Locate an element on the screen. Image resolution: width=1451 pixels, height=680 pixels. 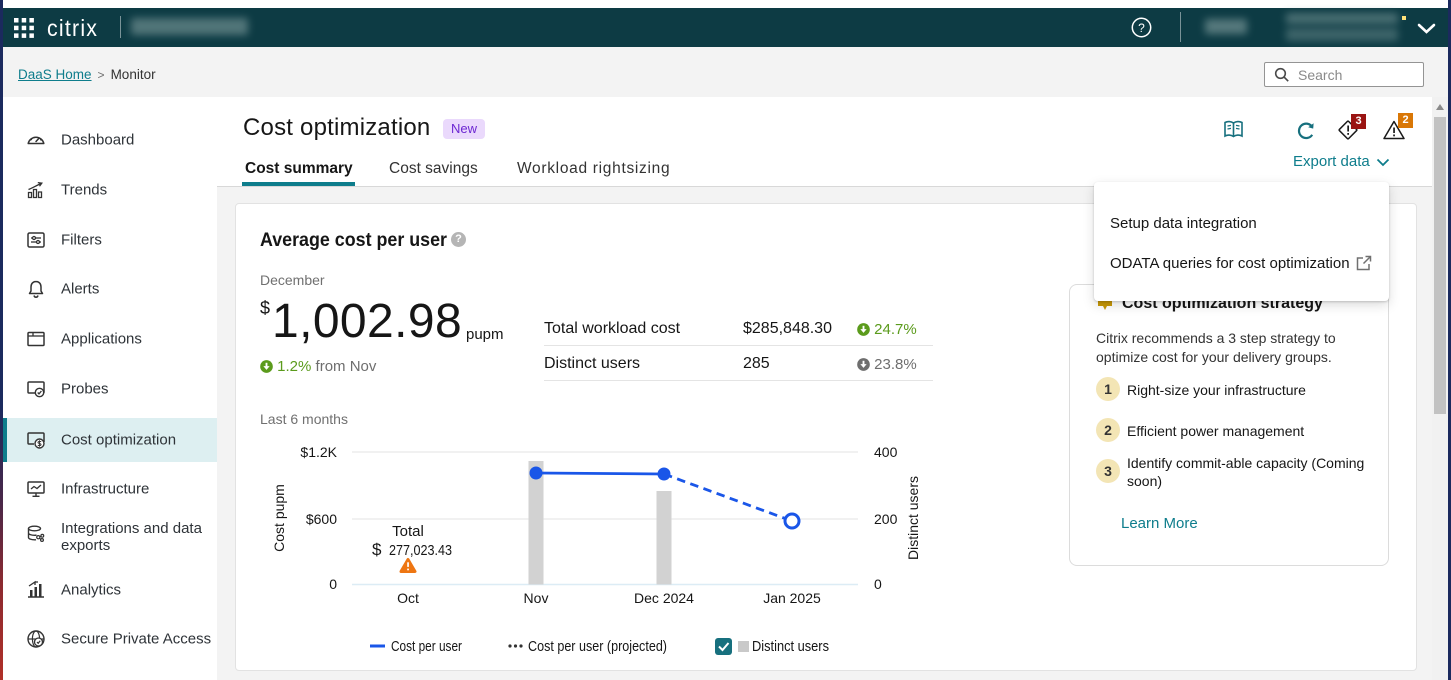
svg-text: Cost per user (projected) is located at coordinates (597, 647).